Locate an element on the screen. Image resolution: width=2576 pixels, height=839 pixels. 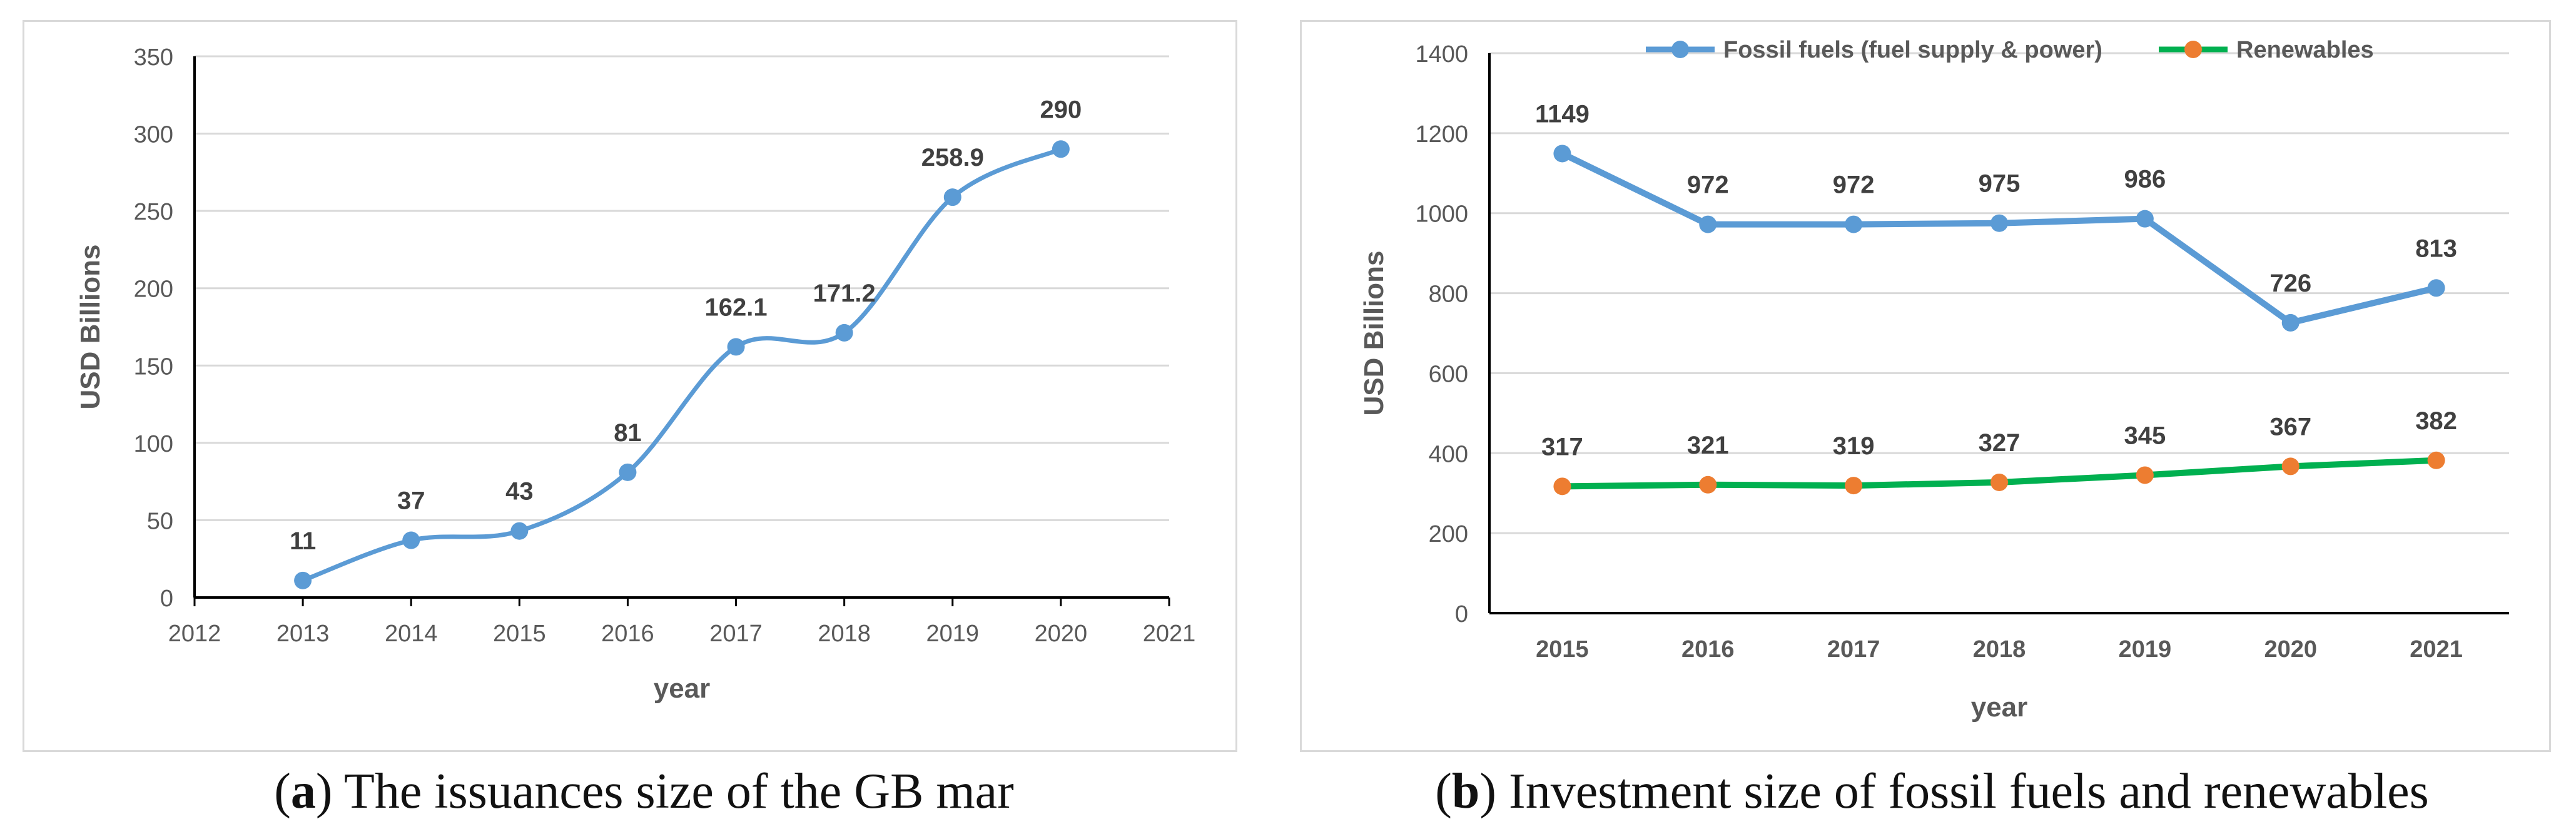
caption-a-letter: a is located at coordinates (303, 792).